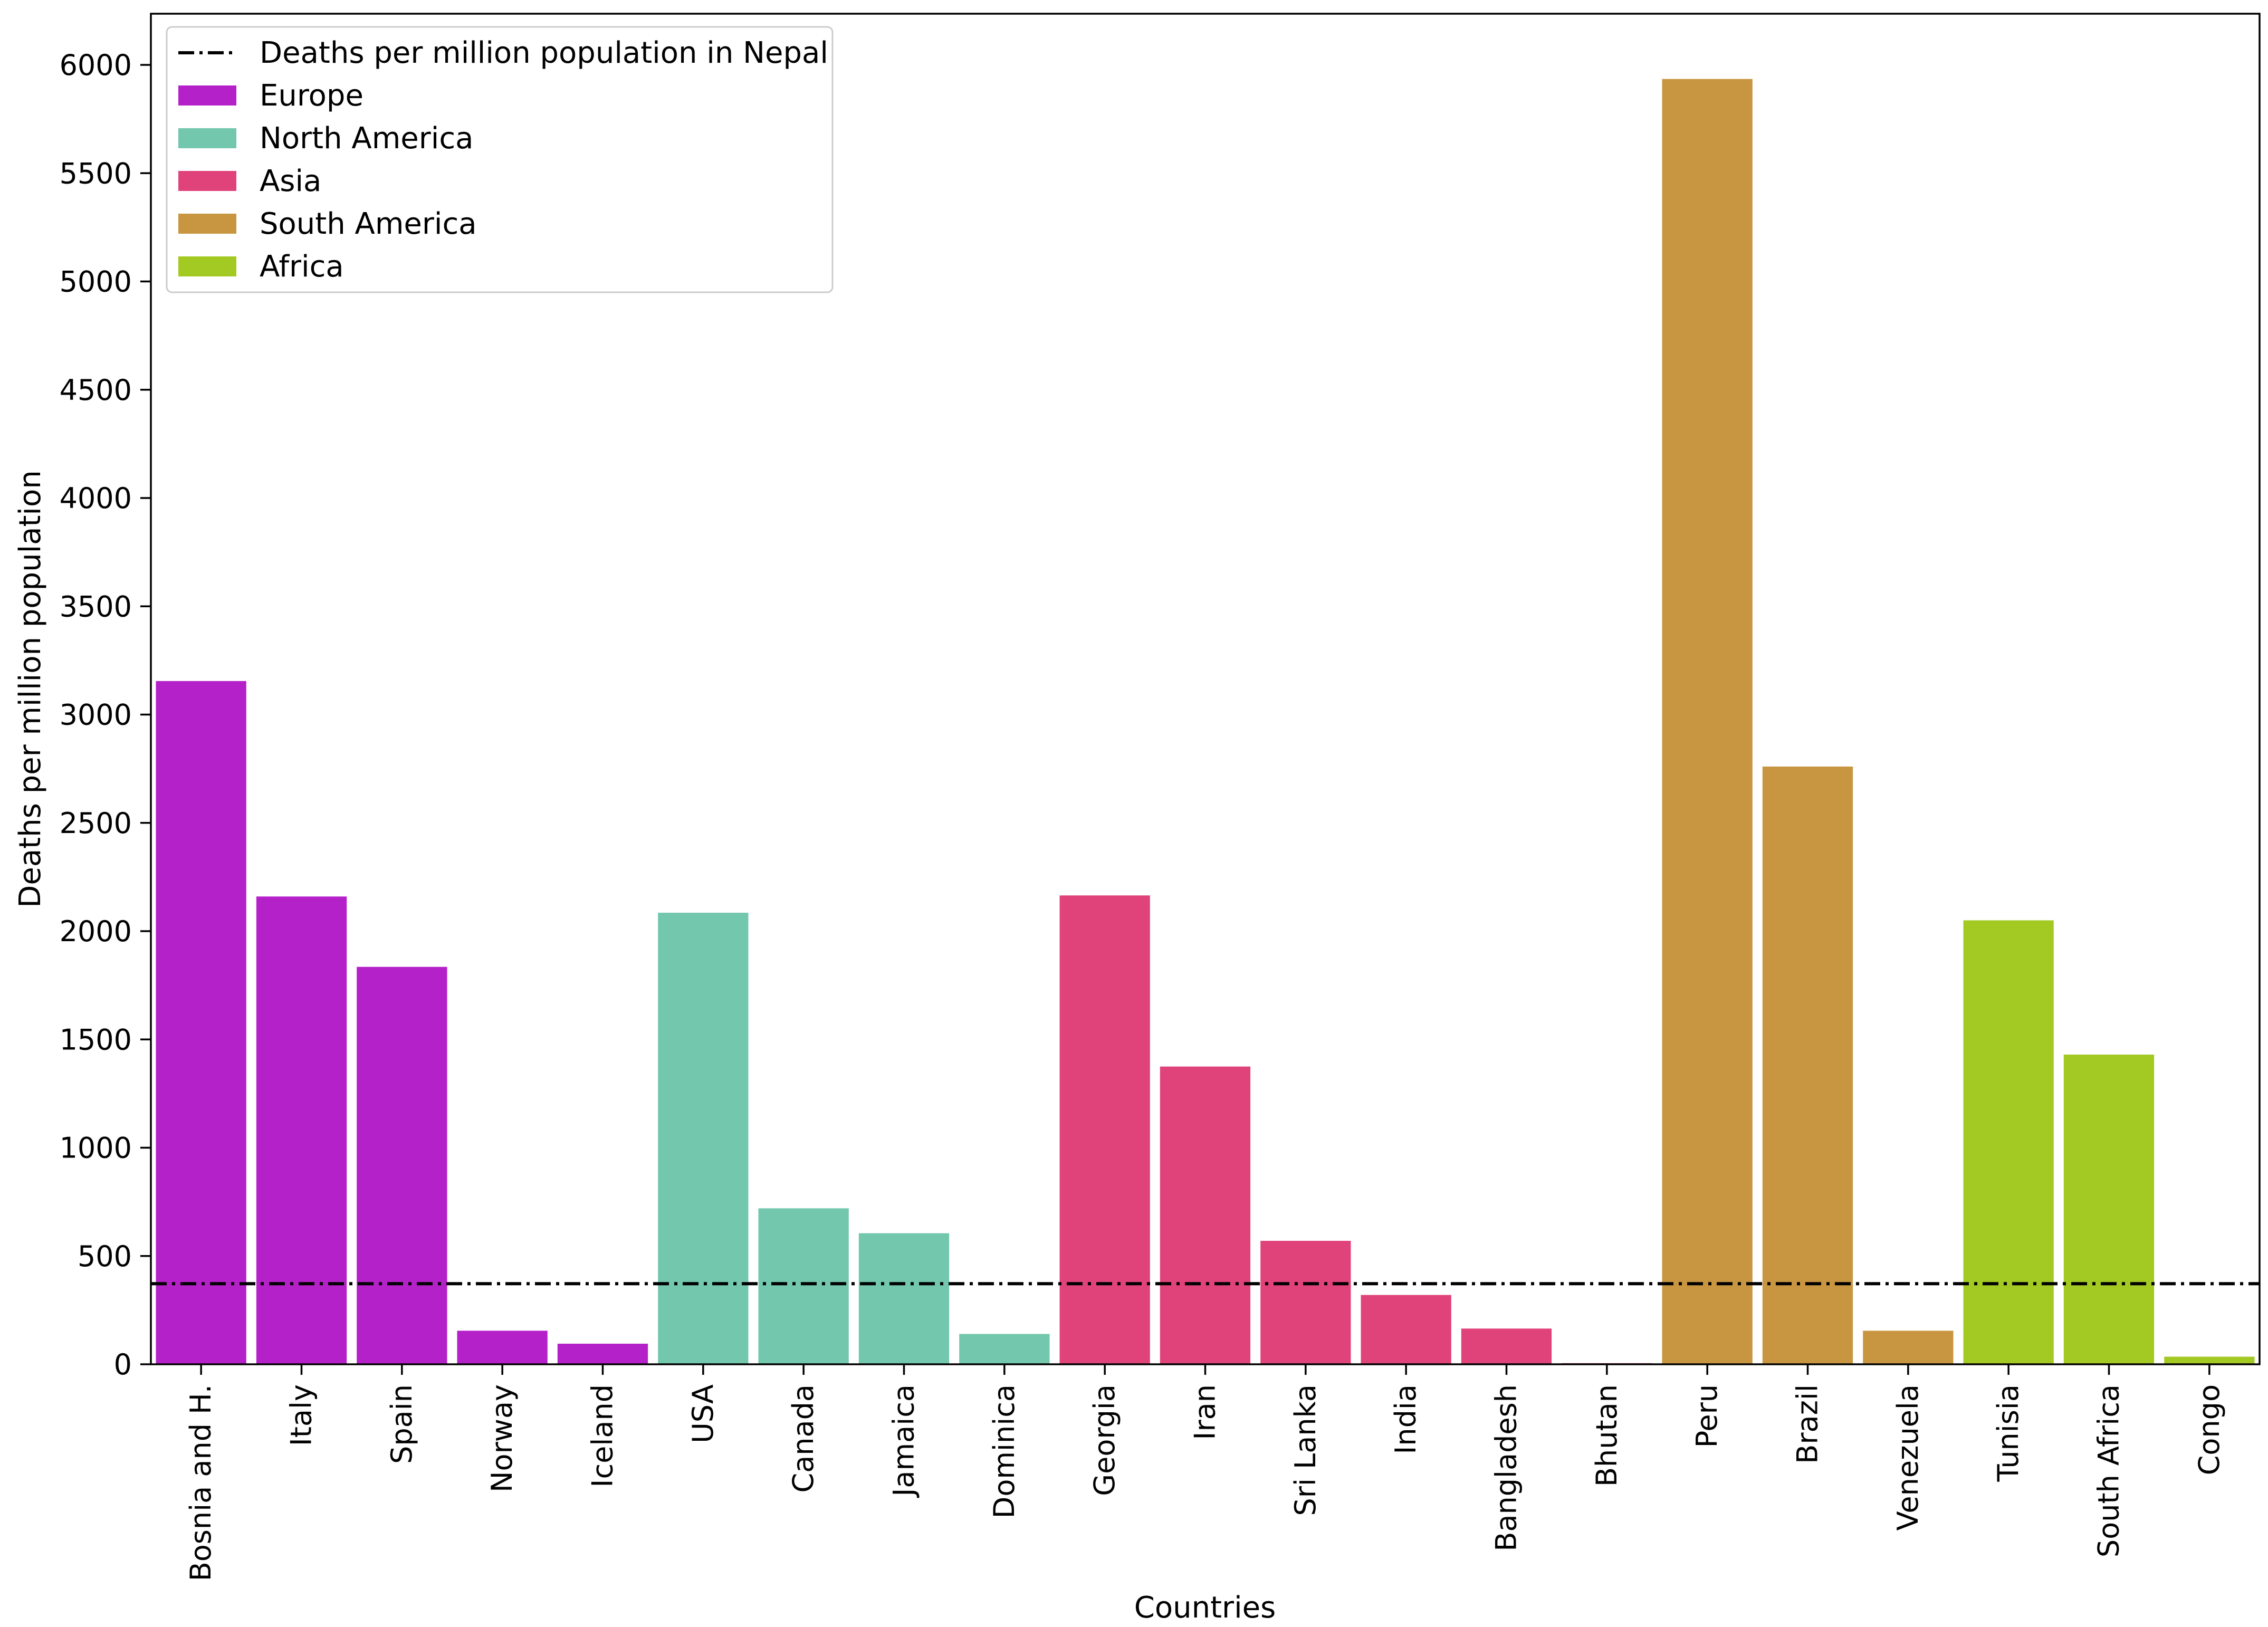 This screenshot has height=1627, width=2268. I want to click on x-tick-label: Bangladesh, so click(1507, 1468).